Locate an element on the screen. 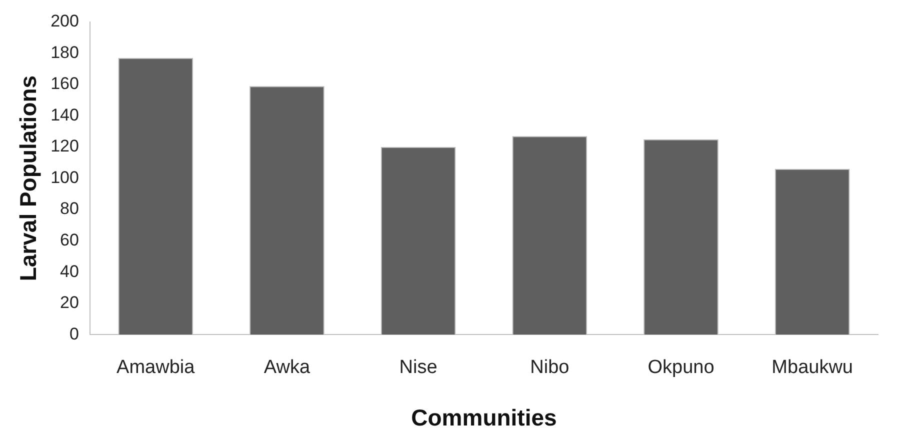 Image resolution: width=900 pixels, height=445 pixels. y-tick-label: 0 is located at coordinates (74, 334).